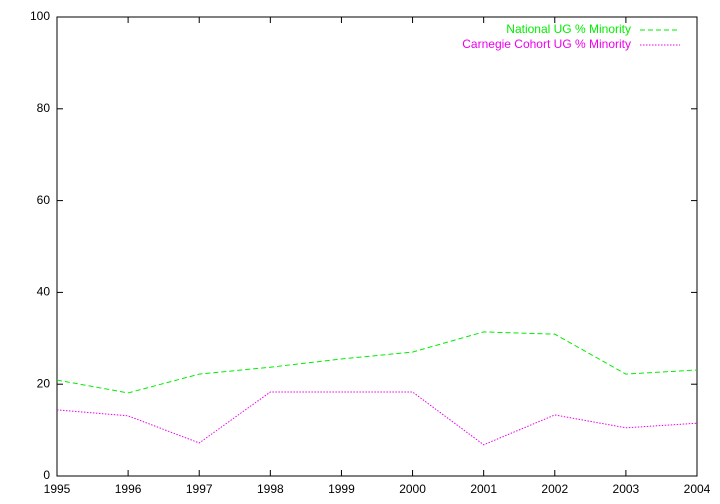 This screenshot has width=720, height=504. Describe the element at coordinates (57, 489) in the screenshot. I see `x-tick-label: 1995` at that location.